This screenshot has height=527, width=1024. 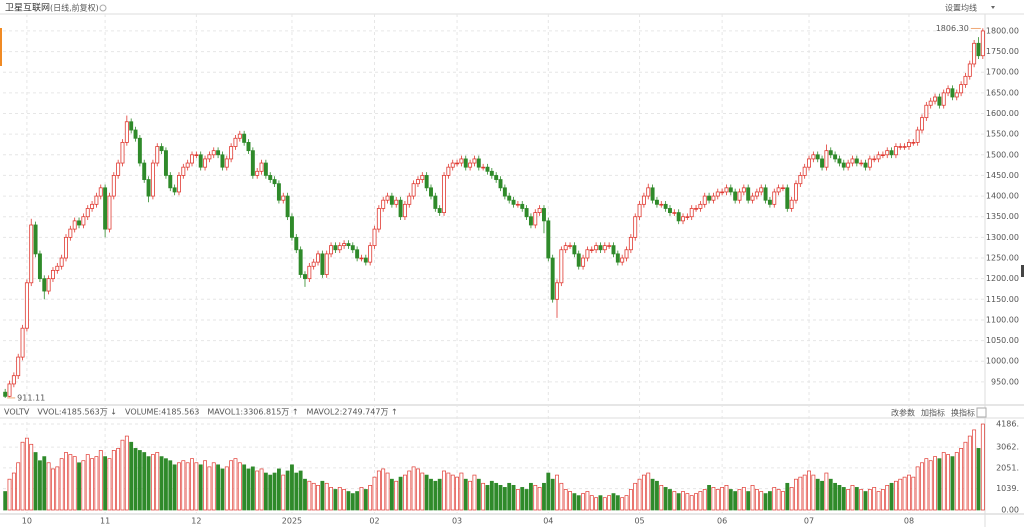 I want to click on settings-icon, so click(x=103, y=8).